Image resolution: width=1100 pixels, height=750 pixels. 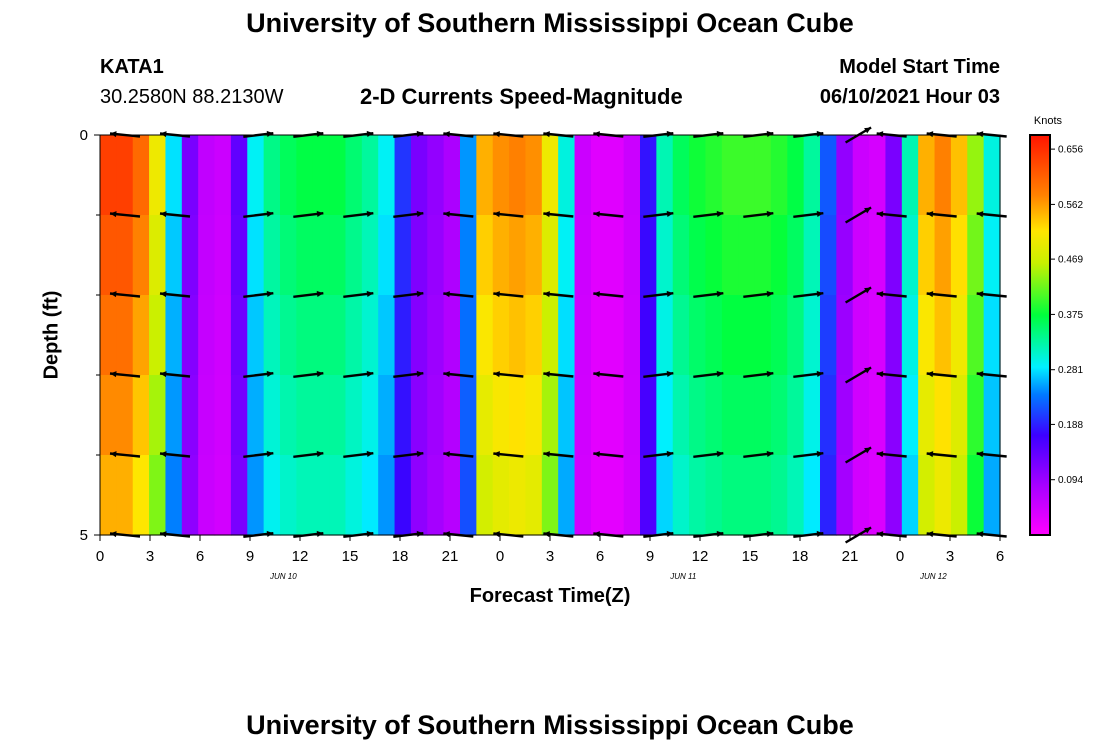 I want to click on x-tick-label: 15, so click(x=350, y=556).